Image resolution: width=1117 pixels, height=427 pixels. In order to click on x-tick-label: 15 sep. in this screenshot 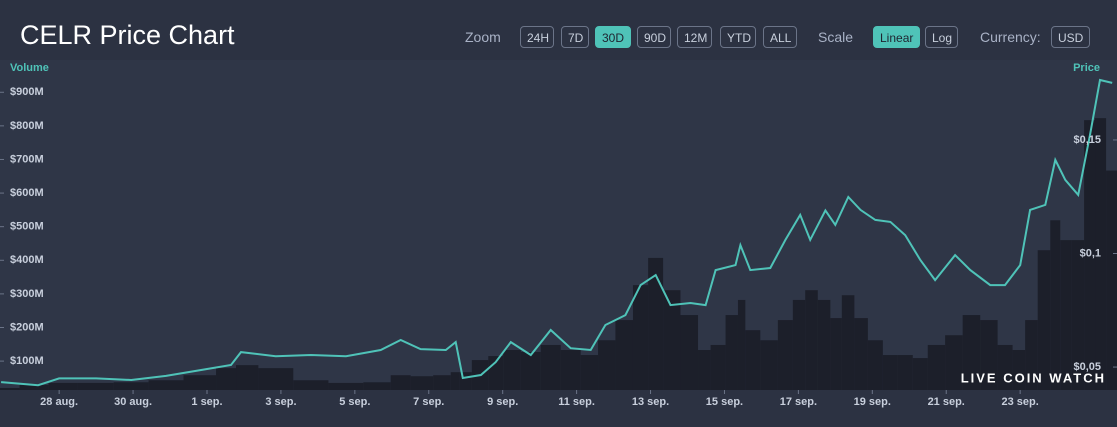, I will do `click(724, 402)`.